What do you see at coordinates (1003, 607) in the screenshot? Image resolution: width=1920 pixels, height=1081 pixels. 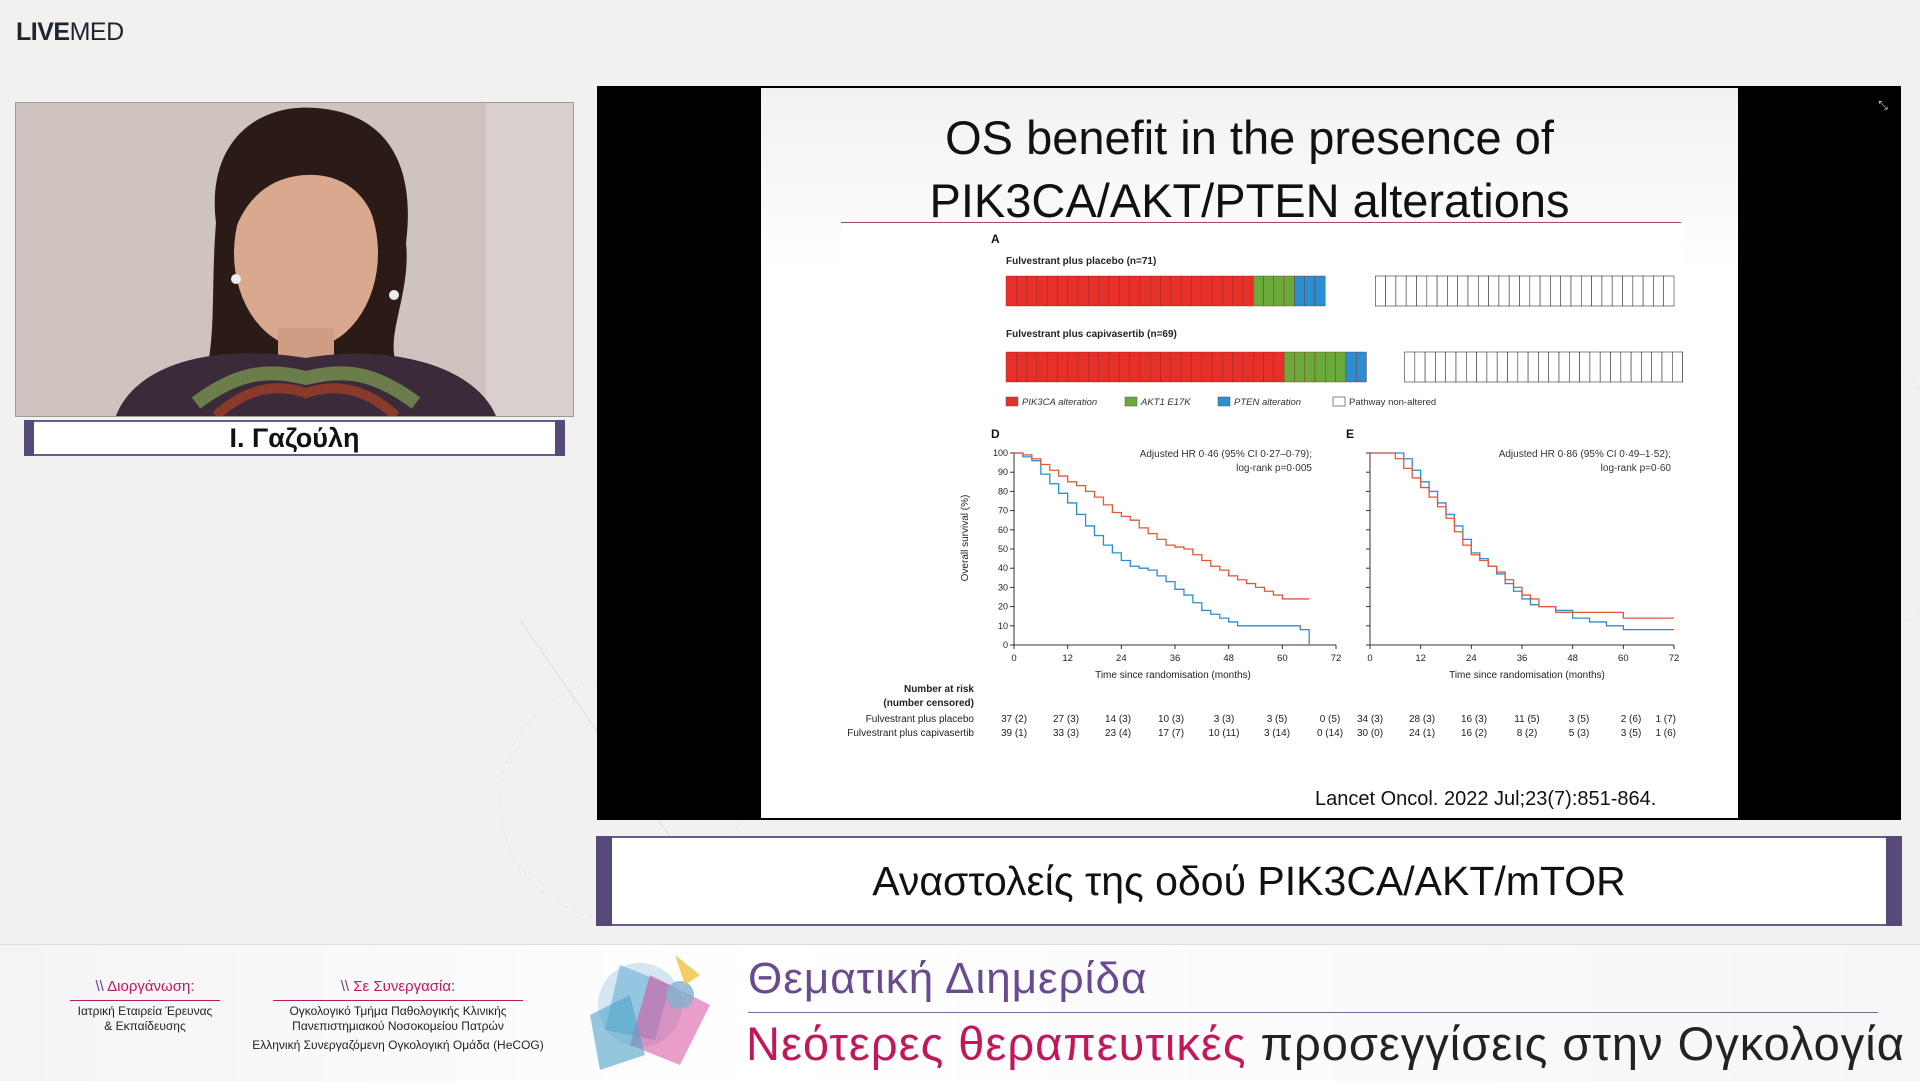 I see `y-tick-label: 20` at bounding box center [1003, 607].